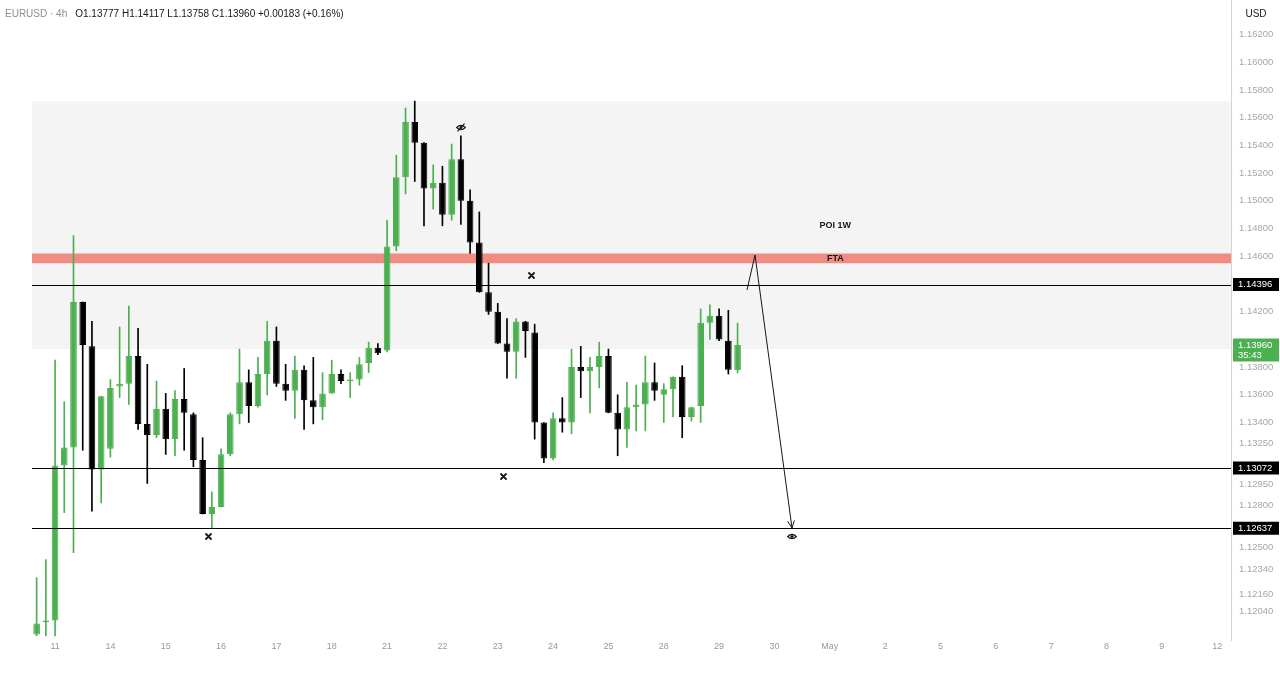 This screenshot has width=1280, height=676. Describe the element at coordinates (1256, 145) in the screenshot. I see `y-tick-label: 1.15400` at that location.